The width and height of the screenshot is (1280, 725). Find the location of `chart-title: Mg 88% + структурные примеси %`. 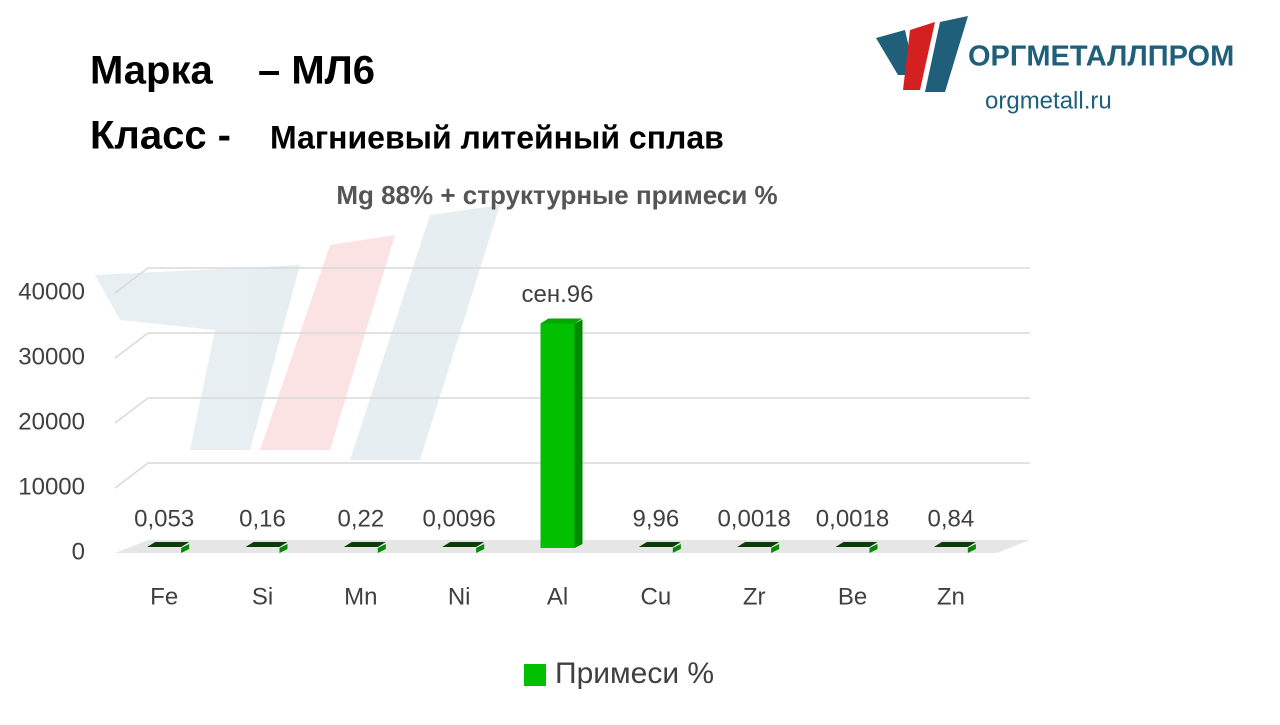

chart-title: Mg 88% + структурные примеси % is located at coordinates (556, 195).